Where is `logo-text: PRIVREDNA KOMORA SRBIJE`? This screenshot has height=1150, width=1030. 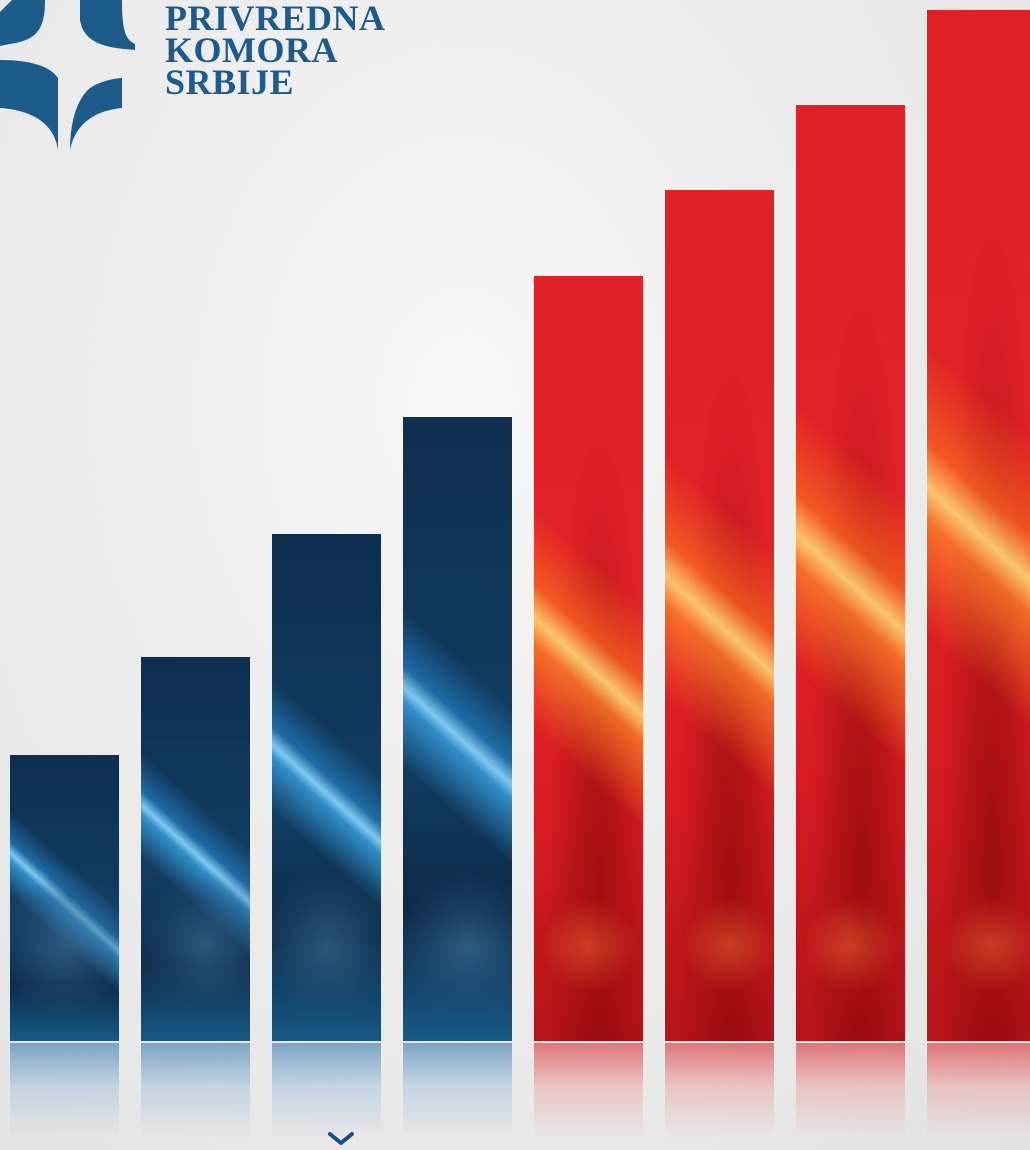 logo-text: PRIVREDNA KOMORA SRBIJE is located at coordinates (275, 51).